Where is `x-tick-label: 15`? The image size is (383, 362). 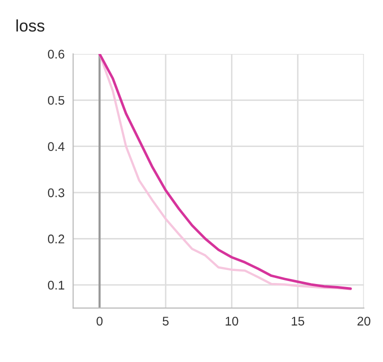
x-tick-label: 15 is located at coordinates (298, 321).